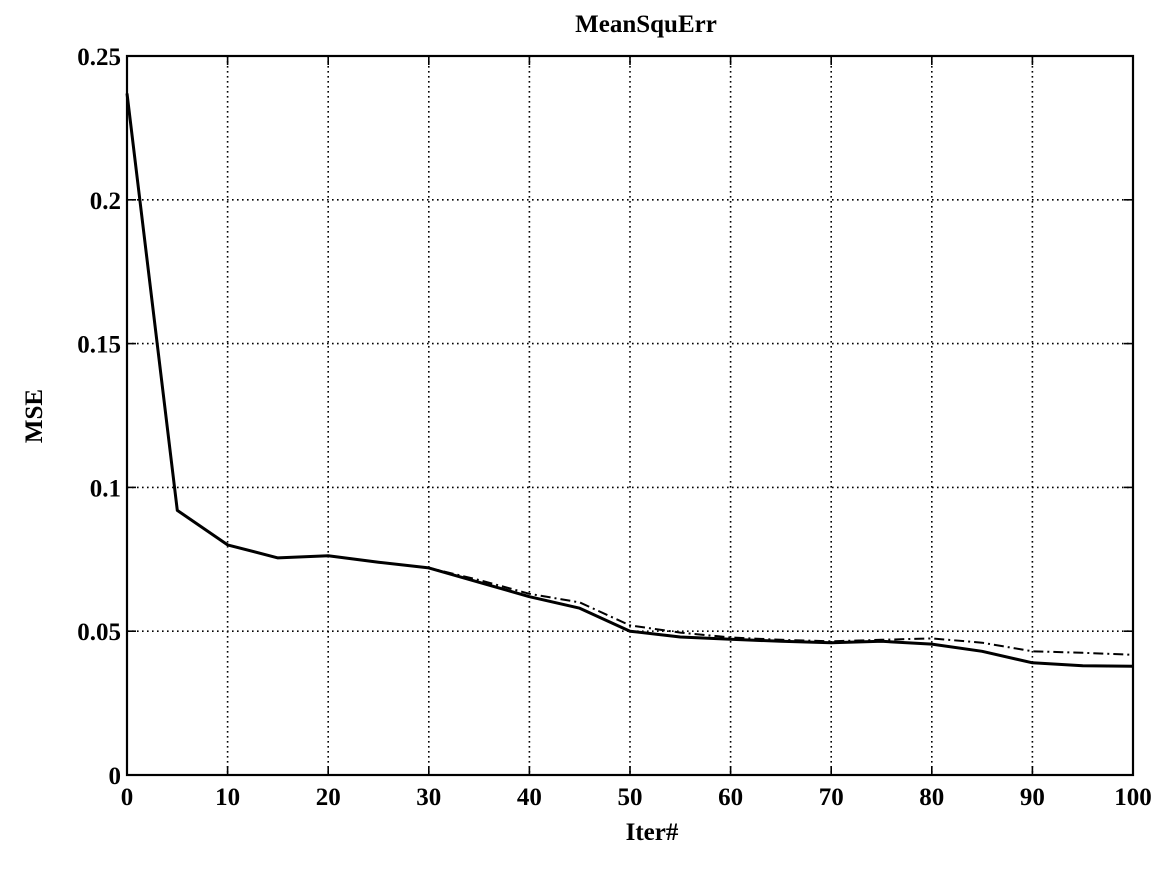 The height and width of the screenshot is (876, 1168). Describe the element at coordinates (529, 797) in the screenshot. I see `x-tick-label: 40` at that location.